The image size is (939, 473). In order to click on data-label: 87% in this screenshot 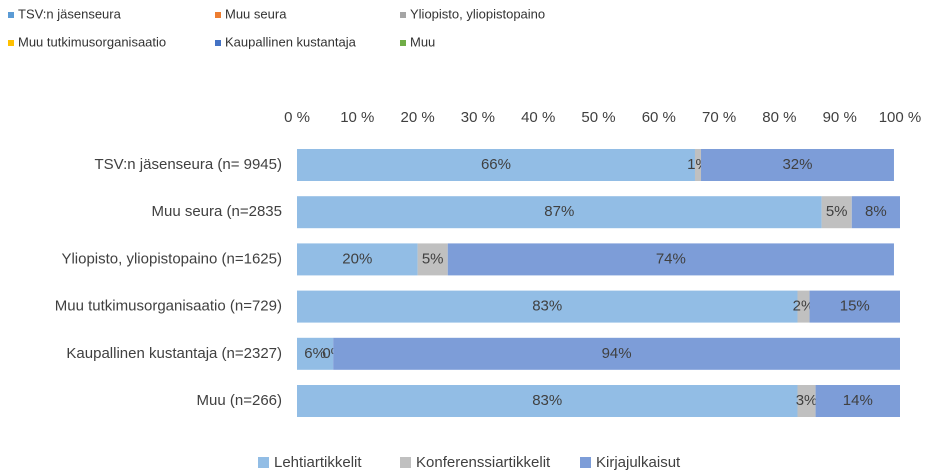, I will do `click(559, 211)`.